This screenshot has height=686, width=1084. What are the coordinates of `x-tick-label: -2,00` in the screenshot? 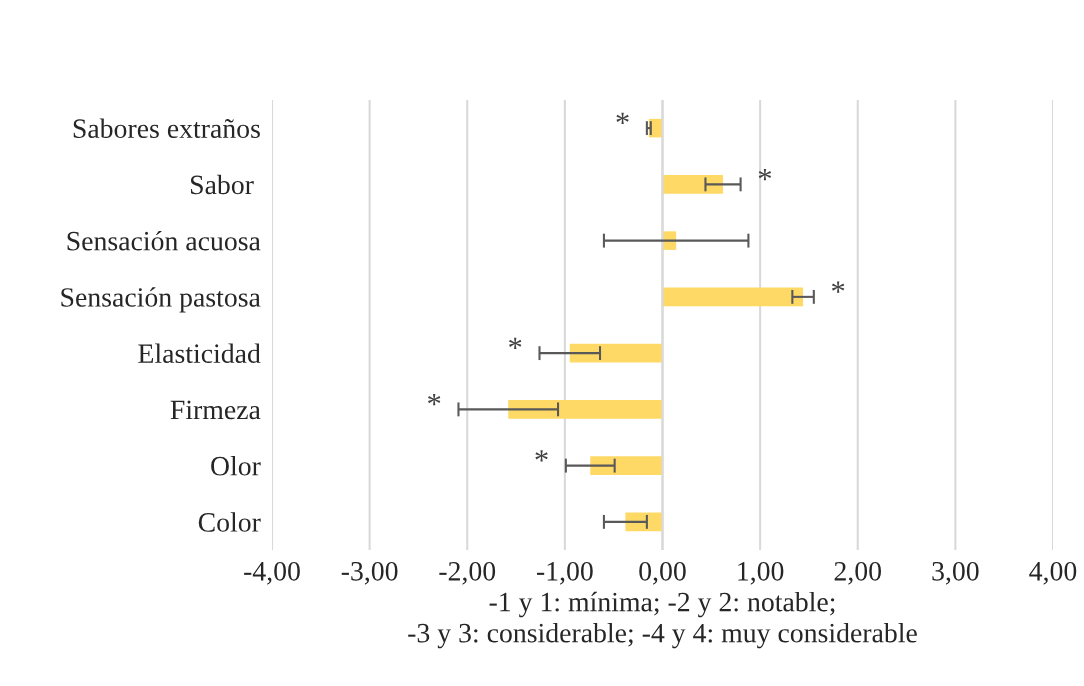 It's located at (467, 573).